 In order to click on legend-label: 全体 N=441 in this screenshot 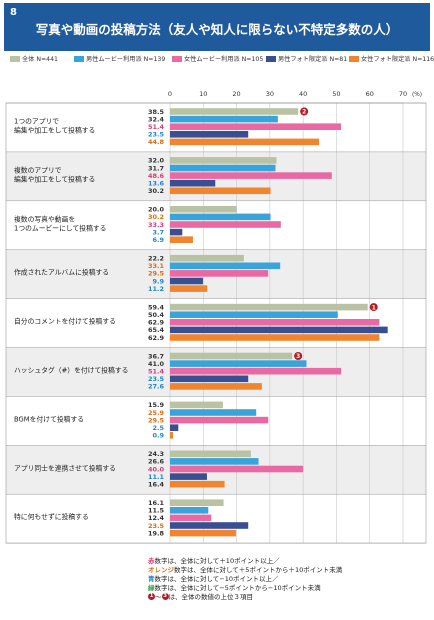, I will do `click(40, 59)`.